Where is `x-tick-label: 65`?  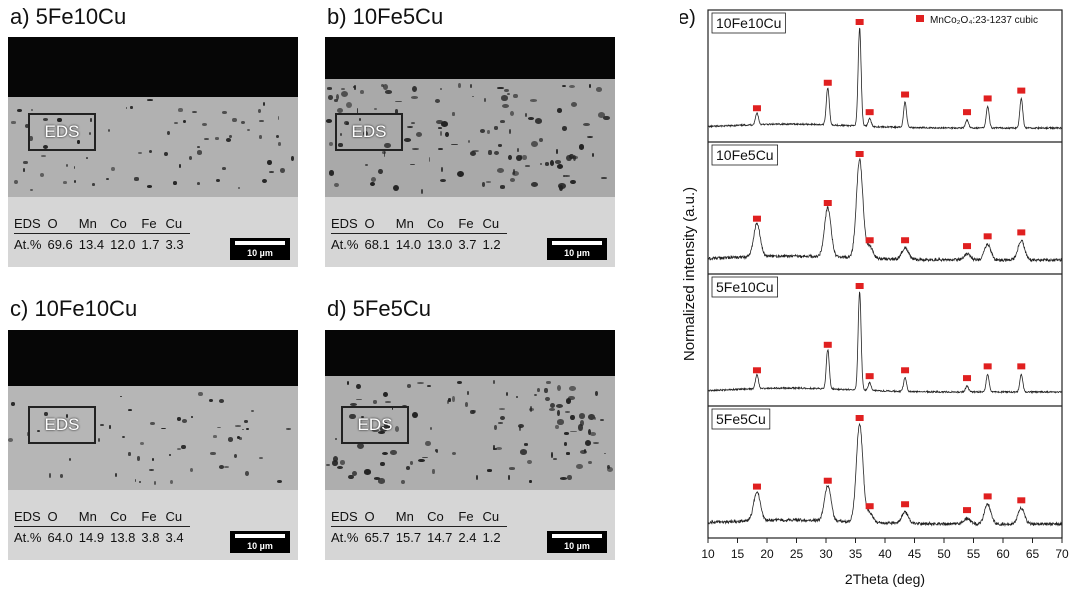 x-tick-label: 65 is located at coordinates (1033, 554).